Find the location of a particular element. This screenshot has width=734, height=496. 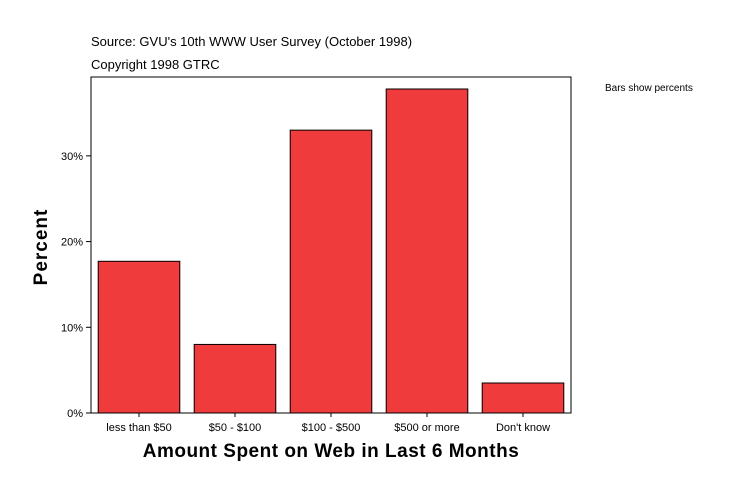

x-tick-label: less than $50 is located at coordinates (138, 428).